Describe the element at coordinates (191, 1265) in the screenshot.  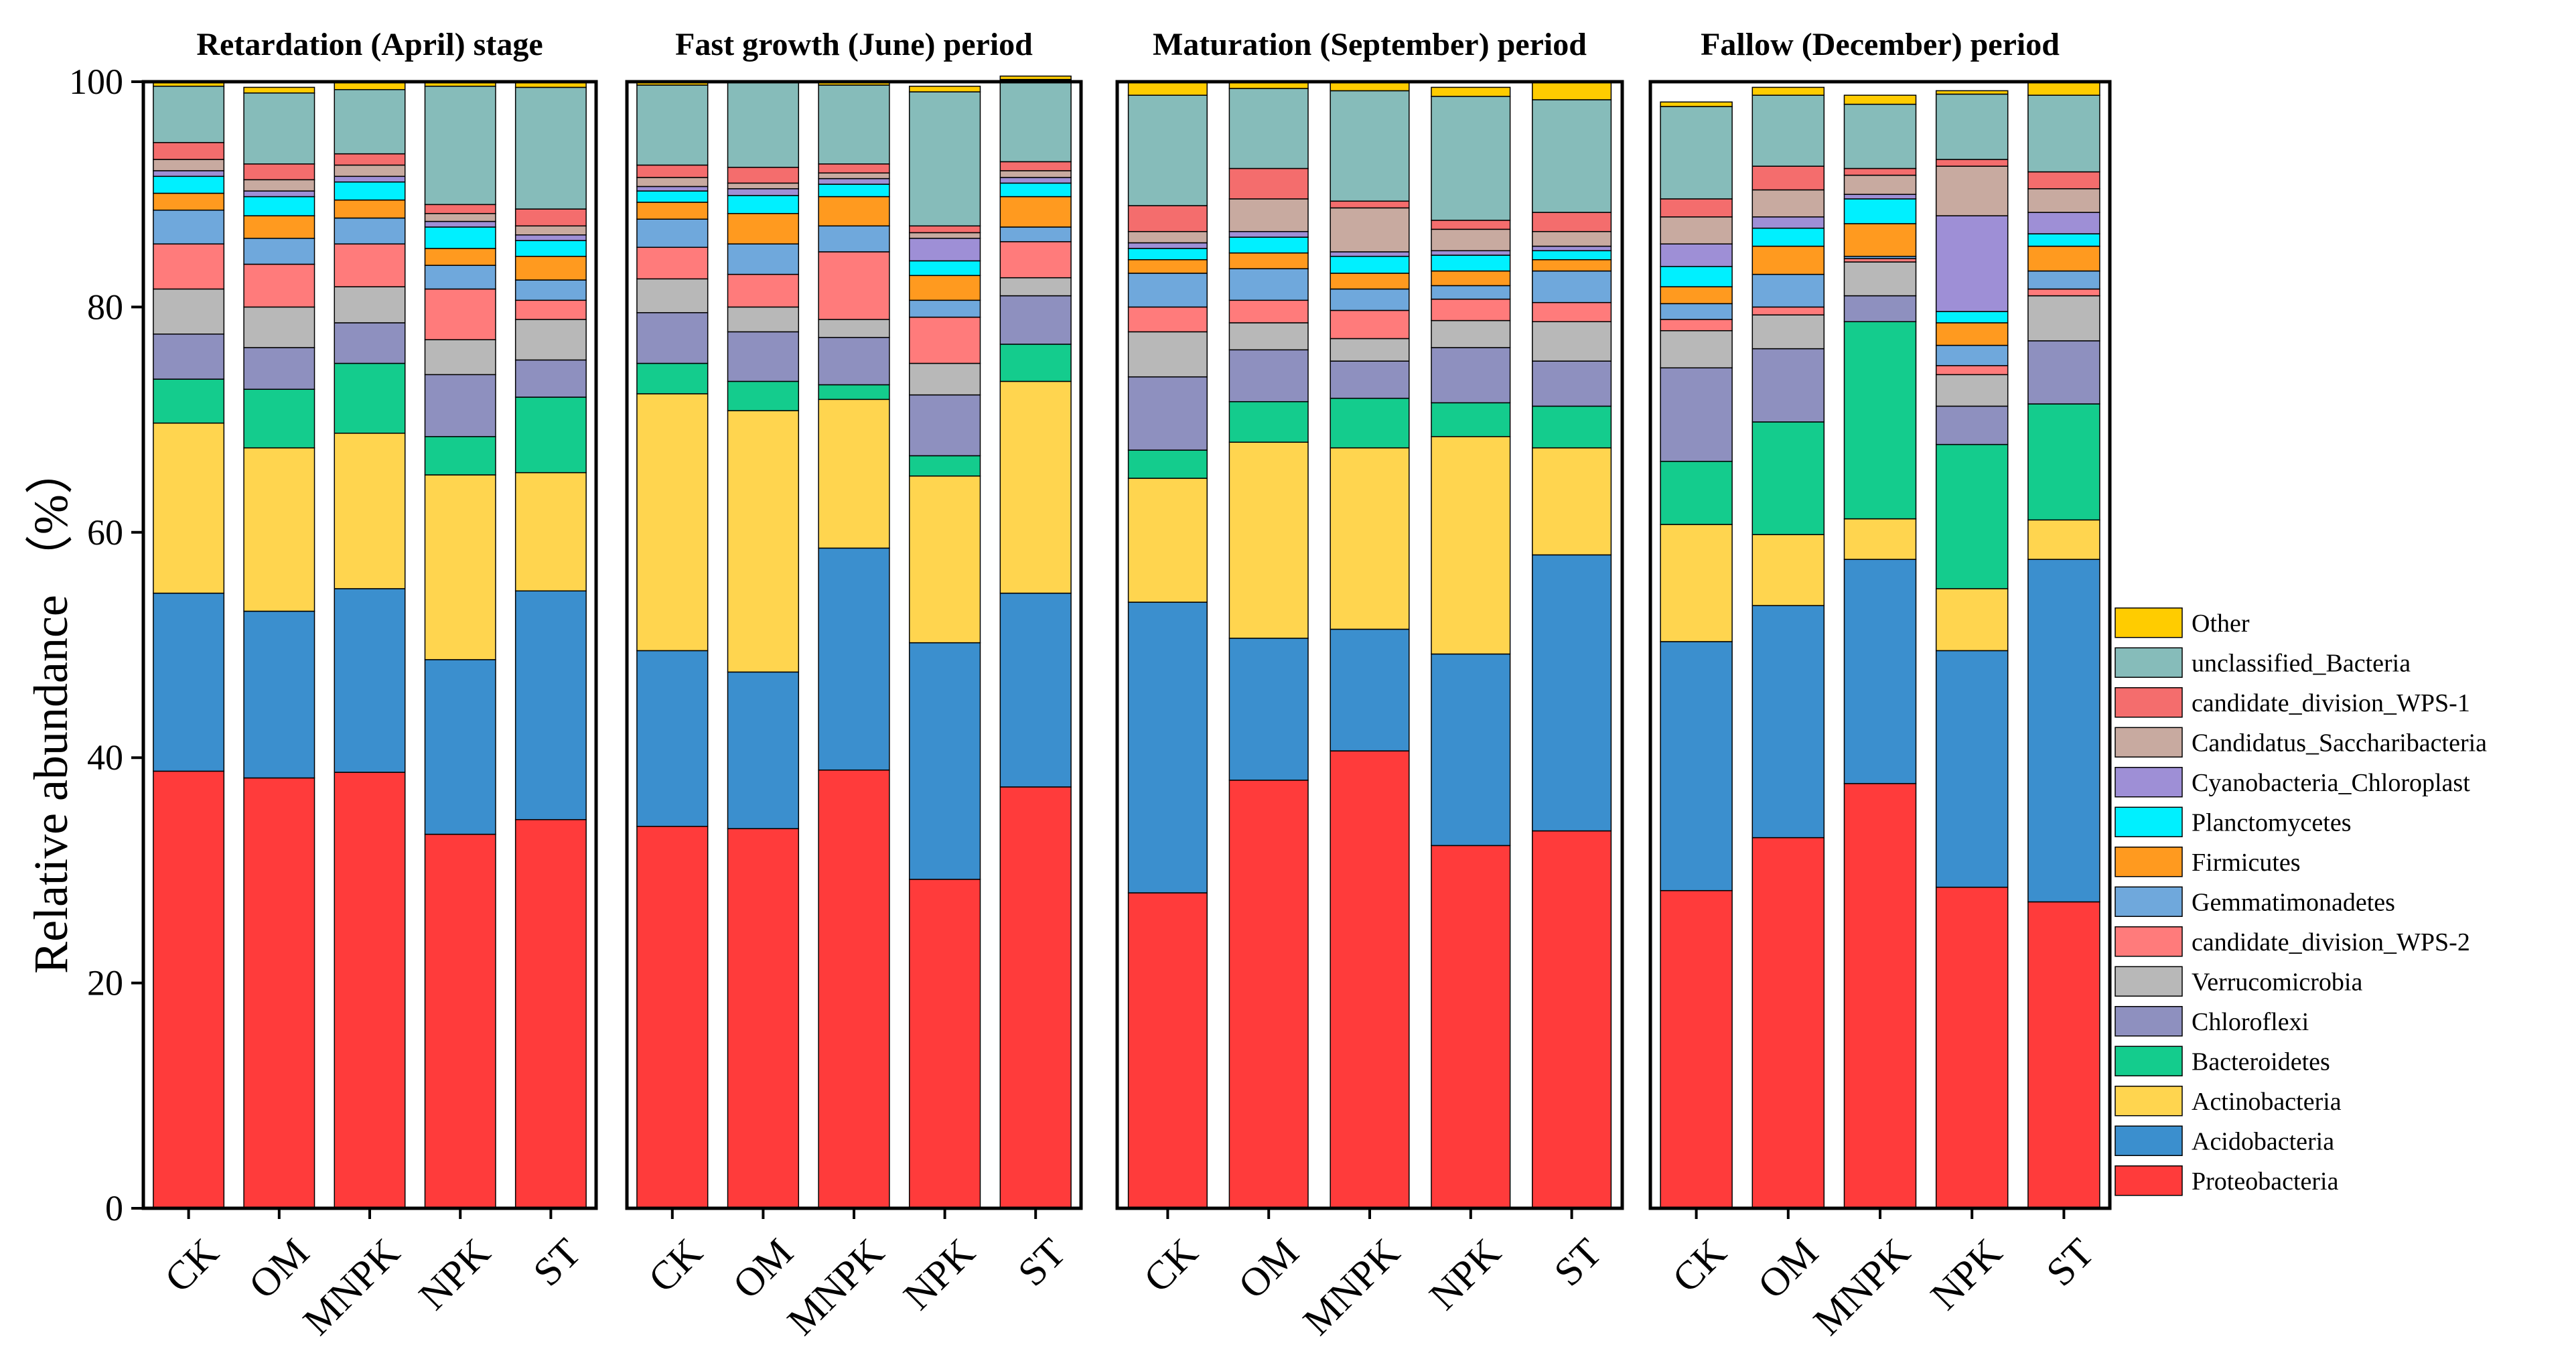
I see `x-tick-label: CK` at that location.